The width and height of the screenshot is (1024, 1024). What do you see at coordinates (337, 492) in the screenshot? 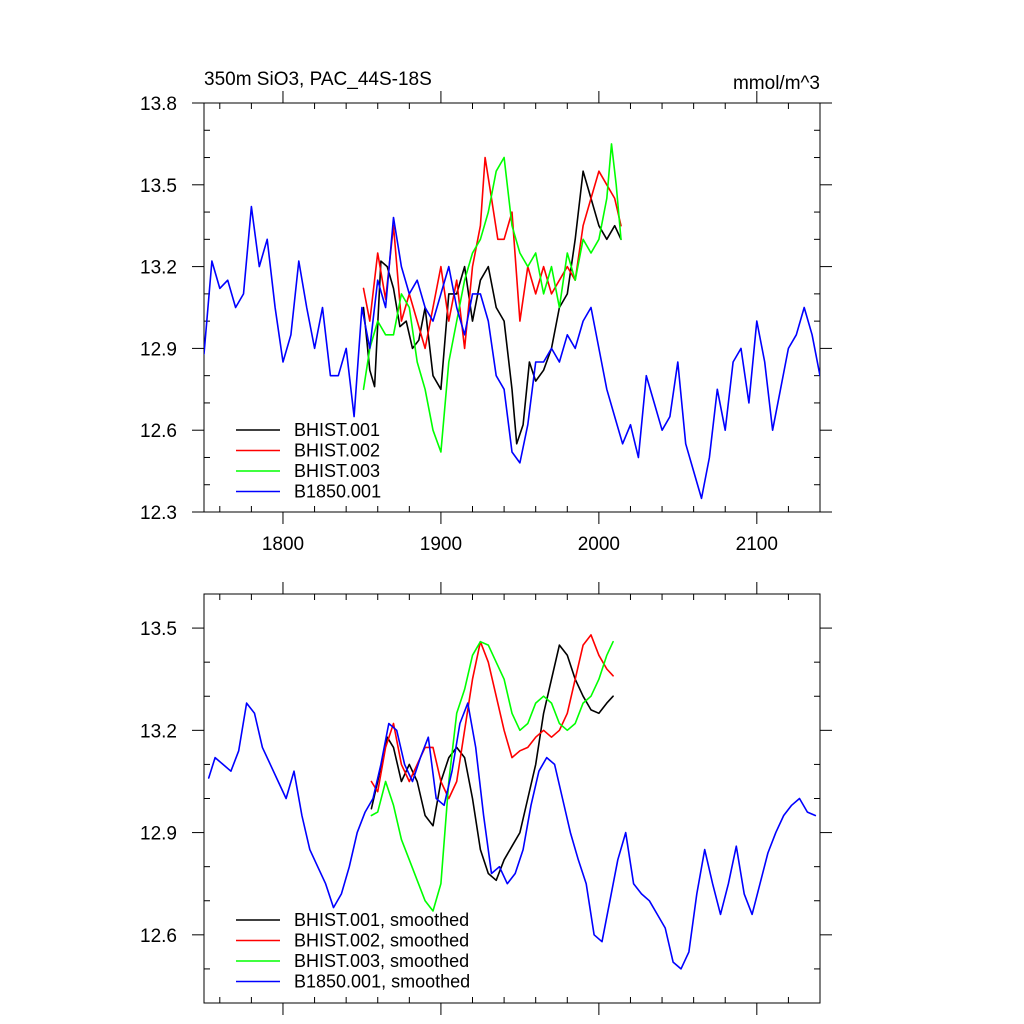
I see `chart-1-legend-label: B1850.001` at bounding box center [337, 492].